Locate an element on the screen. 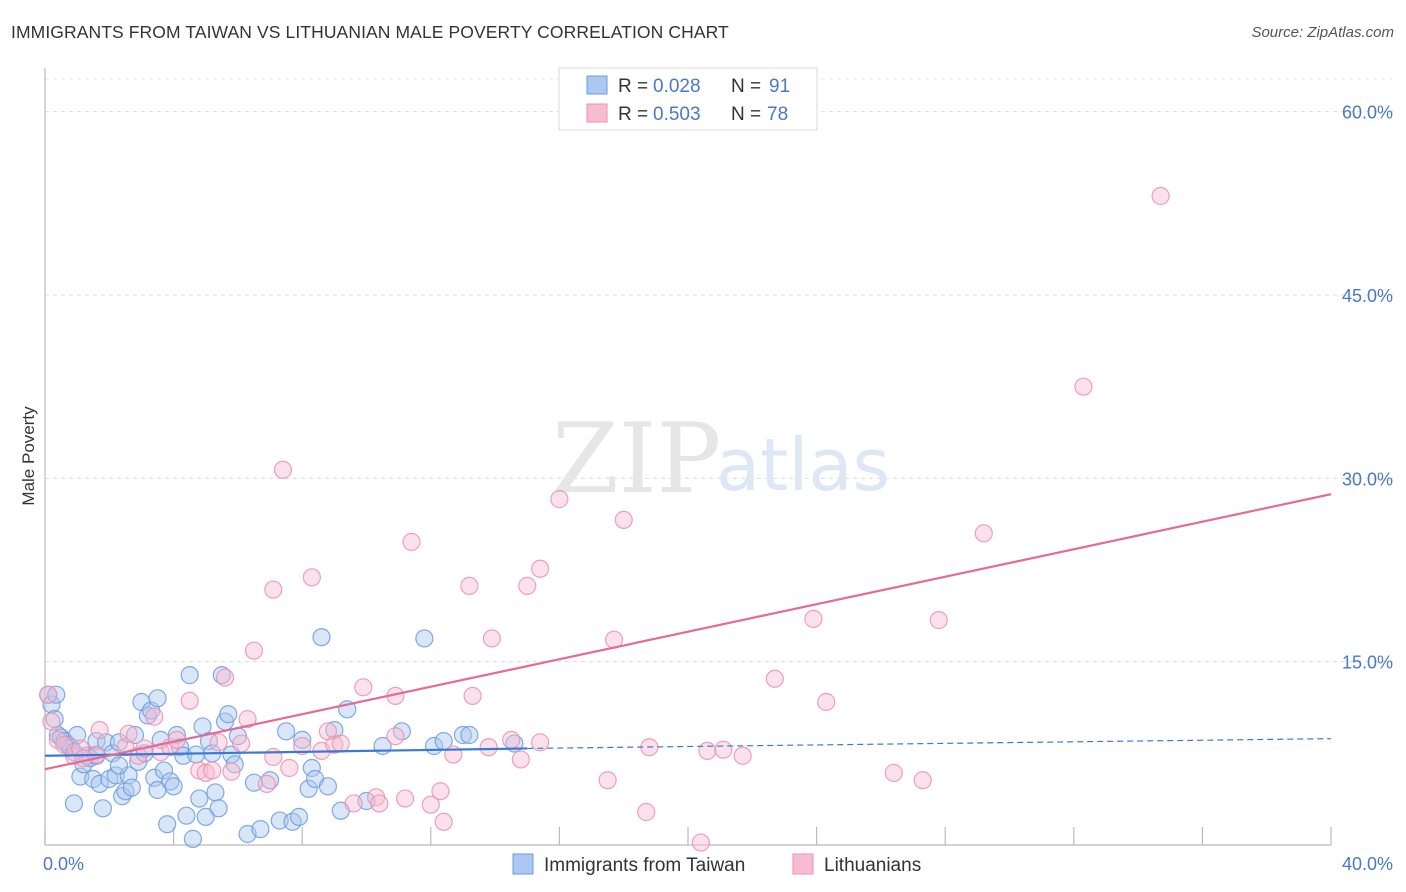  series-immigrants-from-taiwan is located at coordinates (281, 738).